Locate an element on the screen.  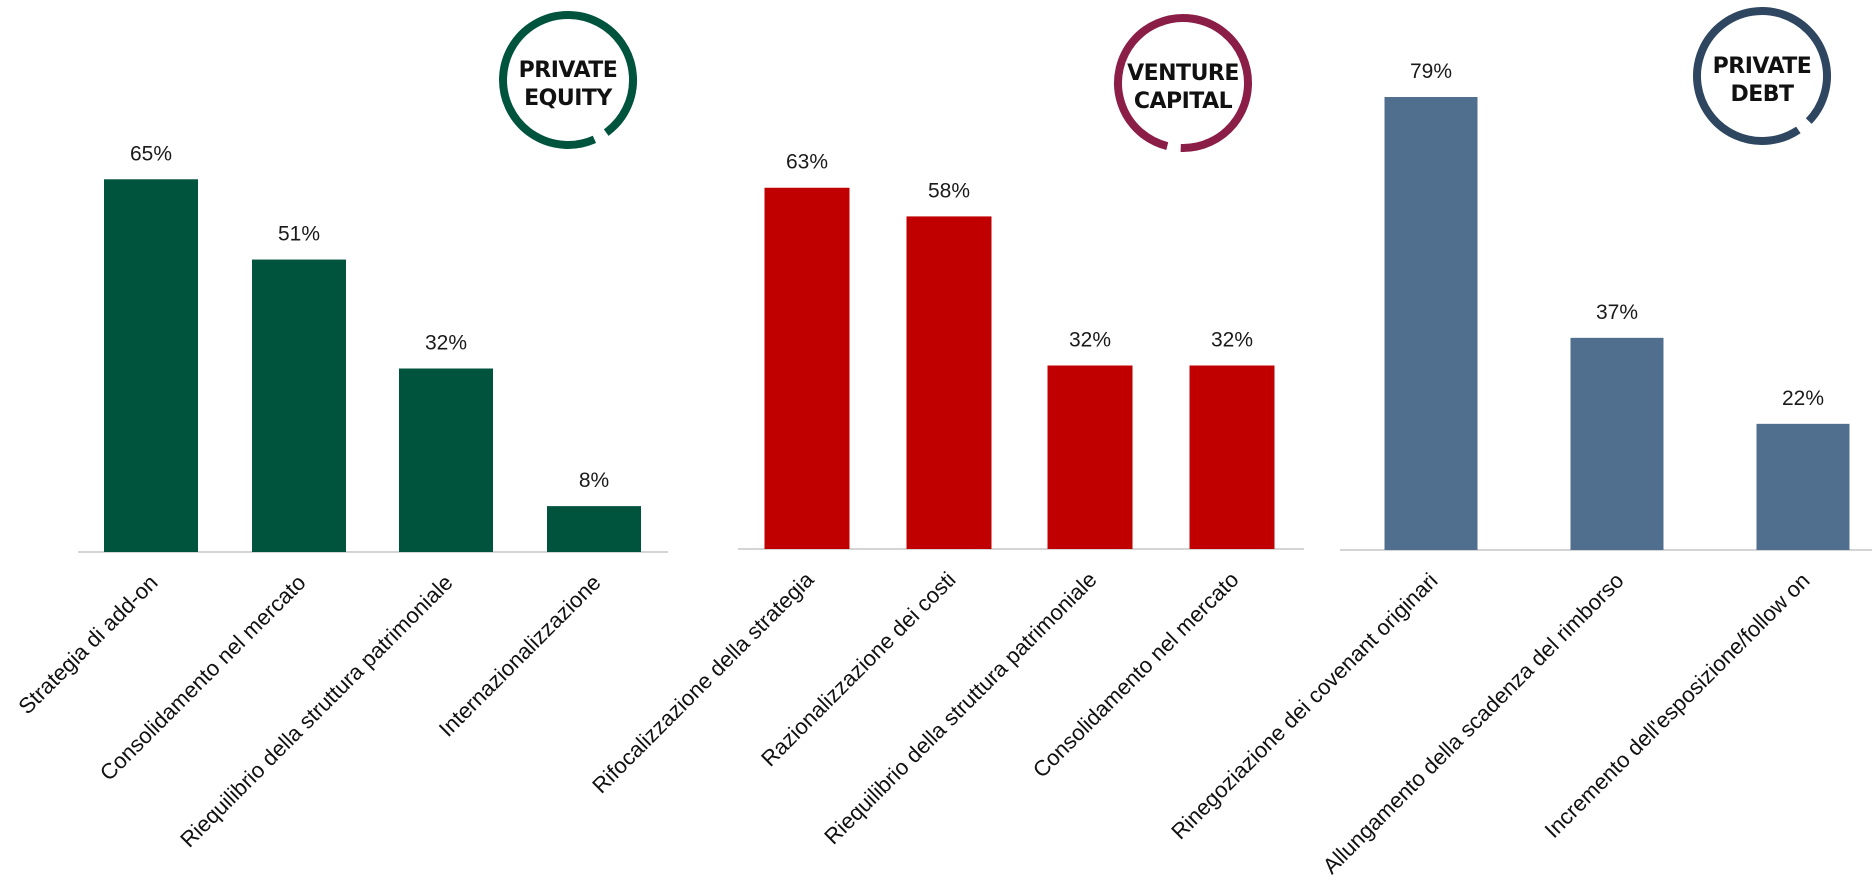
data-label: 22% is located at coordinates (1803, 398).